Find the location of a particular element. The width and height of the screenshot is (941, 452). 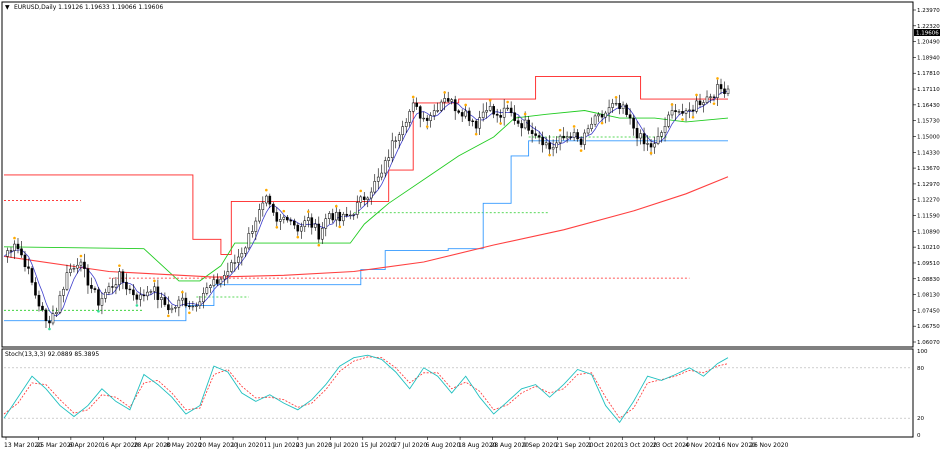

time-tick-label: 4 Nov 2020 is located at coordinates (702, 445).